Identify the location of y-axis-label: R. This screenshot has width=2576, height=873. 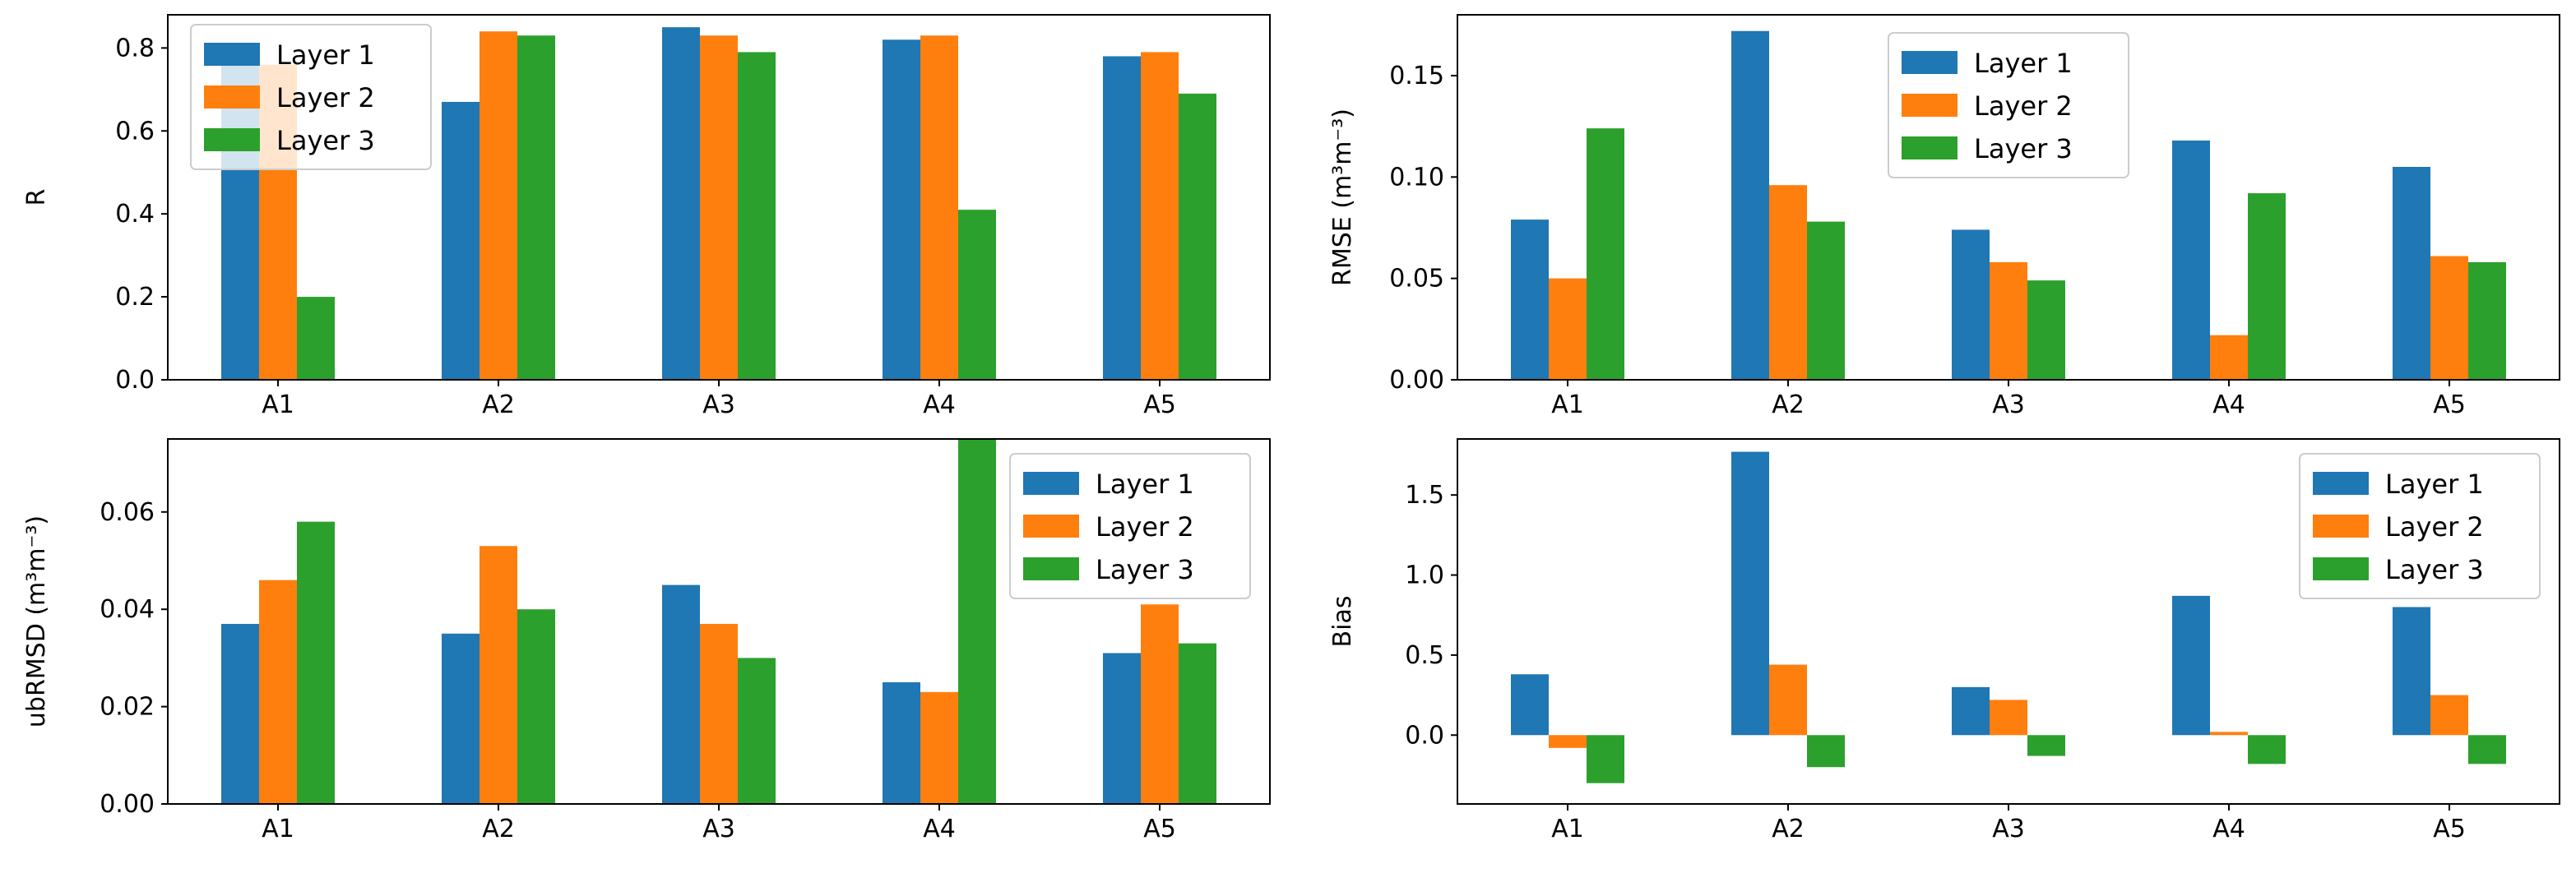
(36, 197).